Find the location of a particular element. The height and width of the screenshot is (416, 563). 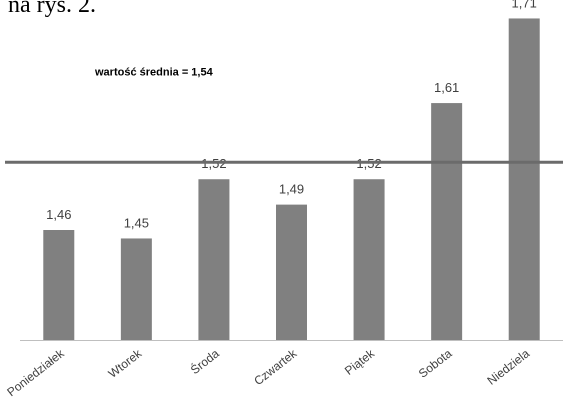

category-label-3: Czwartek is located at coordinates (275, 367).